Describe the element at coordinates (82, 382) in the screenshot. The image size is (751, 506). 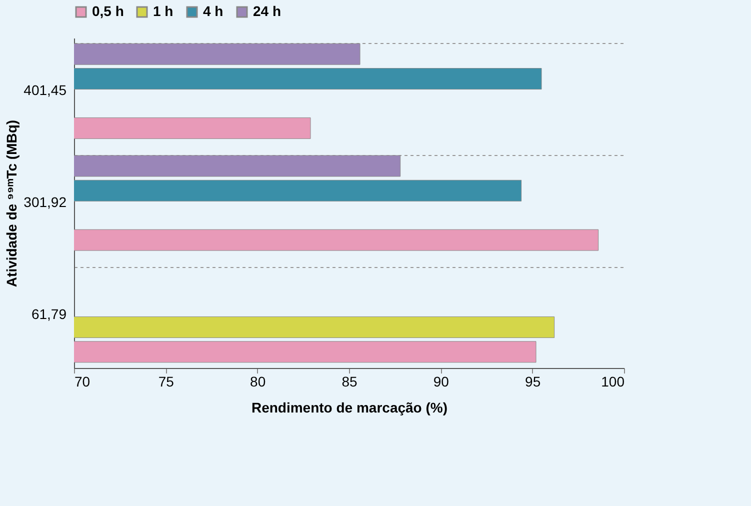
I see `x-tick-label: 70` at that location.